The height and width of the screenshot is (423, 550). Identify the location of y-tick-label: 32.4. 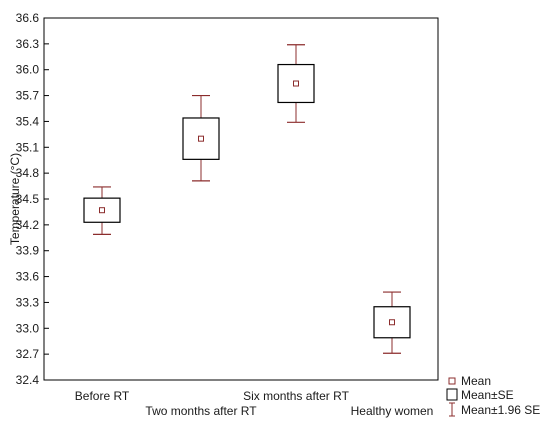
(28, 380).